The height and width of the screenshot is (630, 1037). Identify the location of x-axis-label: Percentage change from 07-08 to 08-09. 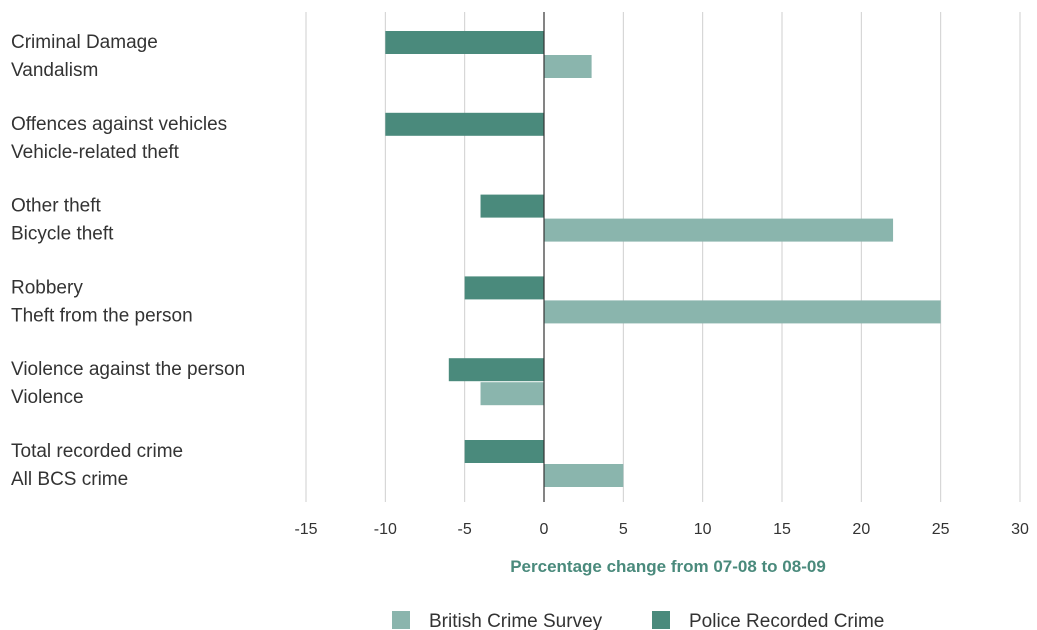
(668, 566).